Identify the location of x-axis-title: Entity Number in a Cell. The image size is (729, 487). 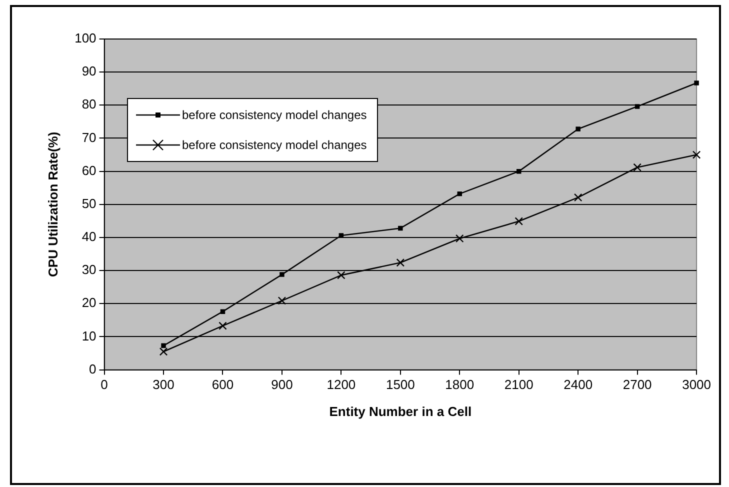
(400, 411).